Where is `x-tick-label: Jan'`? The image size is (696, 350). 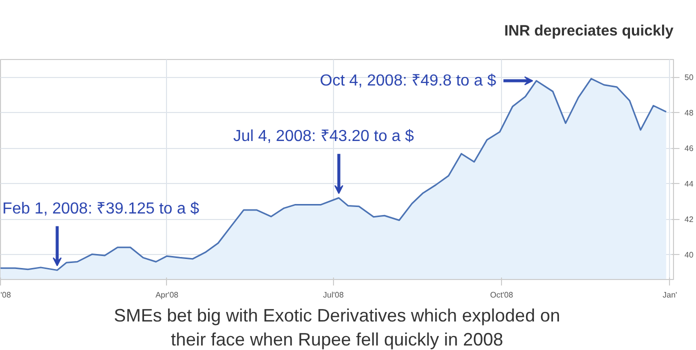
x-tick-label: Jan' is located at coordinates (670, 295).